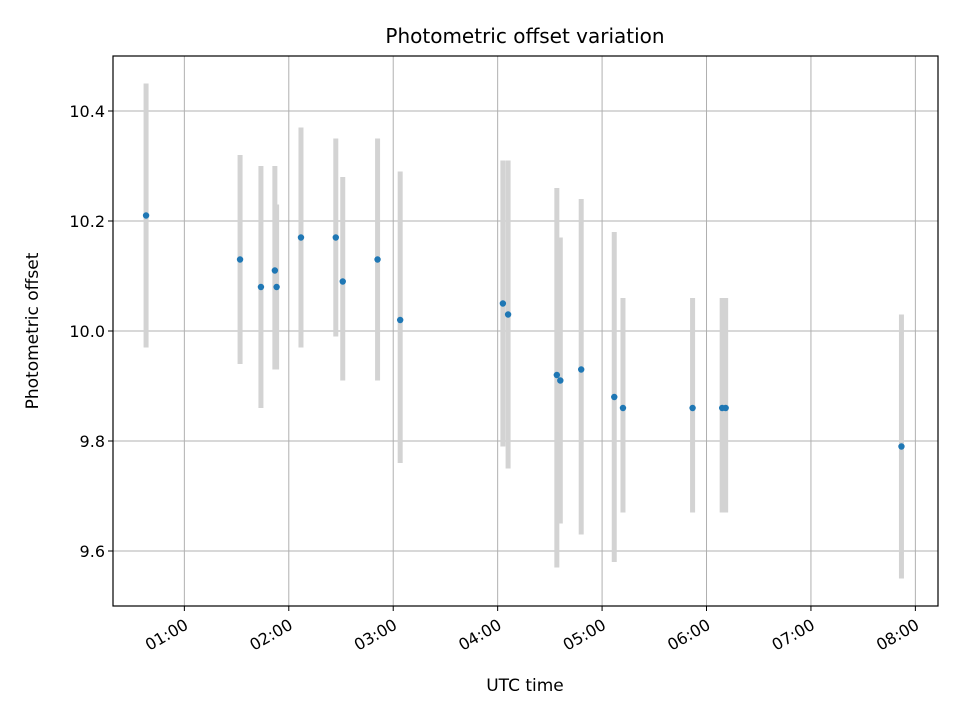 This screenshot has width=960, height=720. What do you see at coordinates (87, 331) in the screenshot?
I see `y-tick-label: 10.0` at bounding box center [87, 331].